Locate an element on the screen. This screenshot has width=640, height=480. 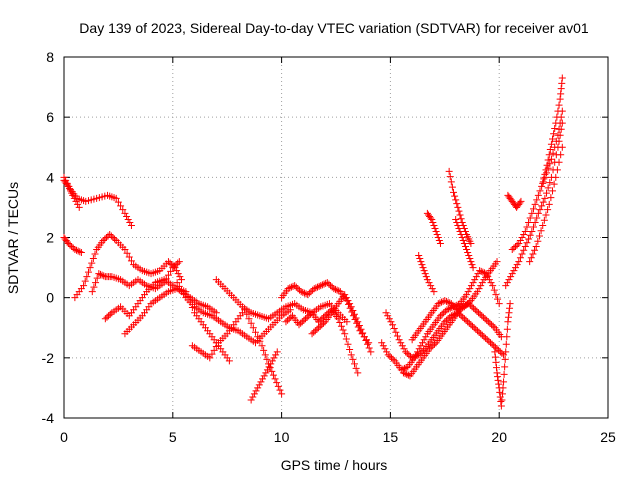
series-track-v is located at coordinates (464, 243).